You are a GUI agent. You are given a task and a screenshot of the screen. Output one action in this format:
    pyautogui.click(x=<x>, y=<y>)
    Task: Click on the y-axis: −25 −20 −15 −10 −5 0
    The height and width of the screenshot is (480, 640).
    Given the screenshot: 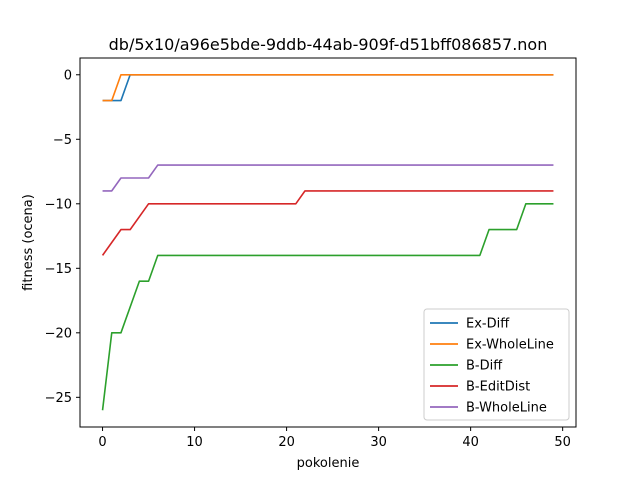 What is the action you would take?
    pyautogui.click(x=62, y=237)
    